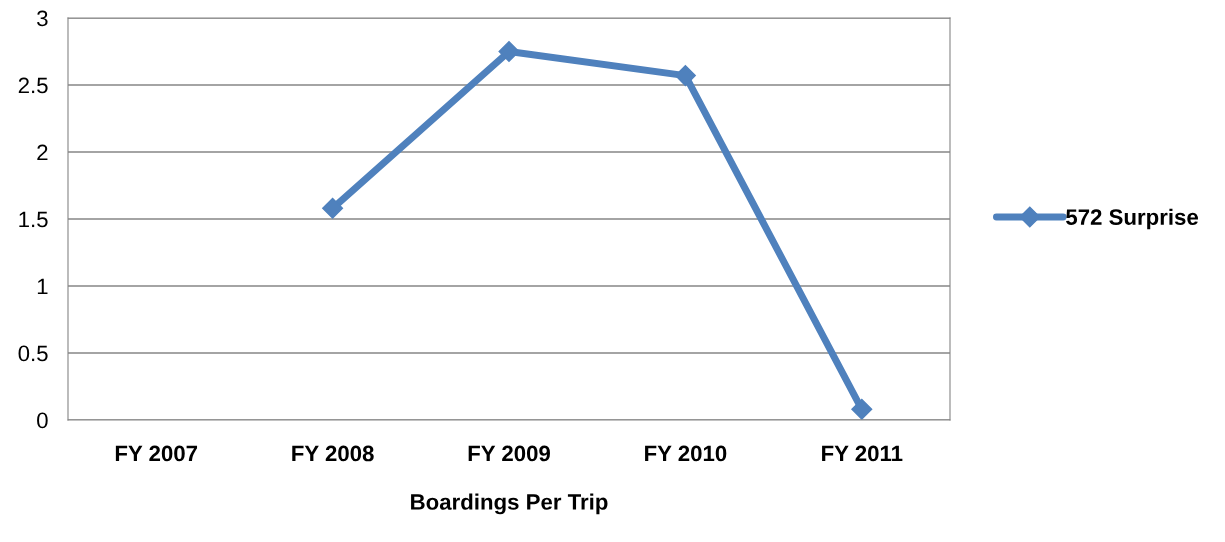 This screenshot has height=542, width=1225. Describe the element at coordinates (42, 18) in the screenshot. I see `y-tick-label: 3` at that location.